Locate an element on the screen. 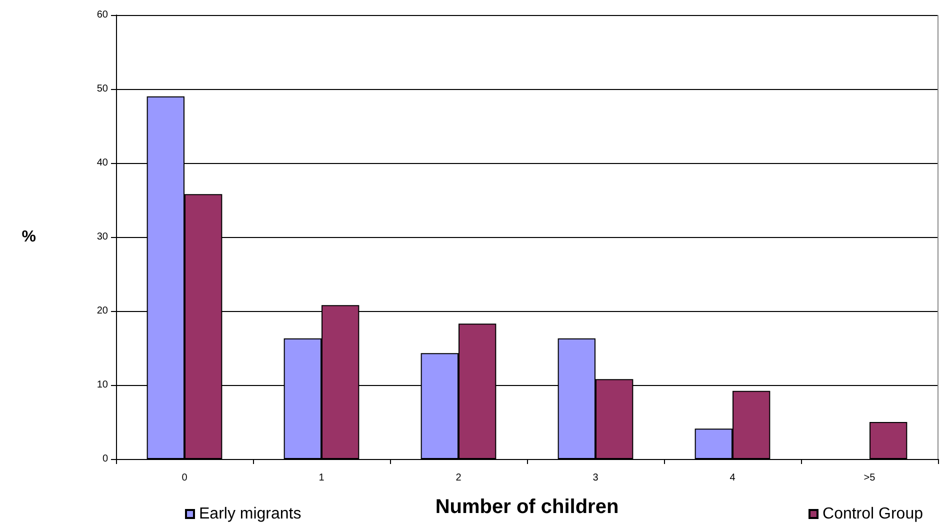 Image resolution: width=940 pixels, height=529 pixels. y-tick-label: 10 is located at coordinates (102, 385).